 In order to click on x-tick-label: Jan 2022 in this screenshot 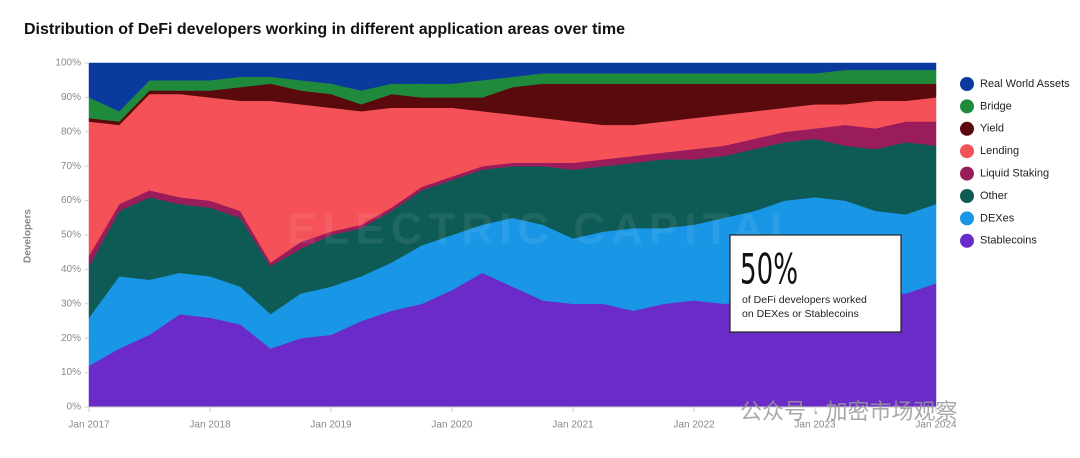, I will do `click(694, 425)`.